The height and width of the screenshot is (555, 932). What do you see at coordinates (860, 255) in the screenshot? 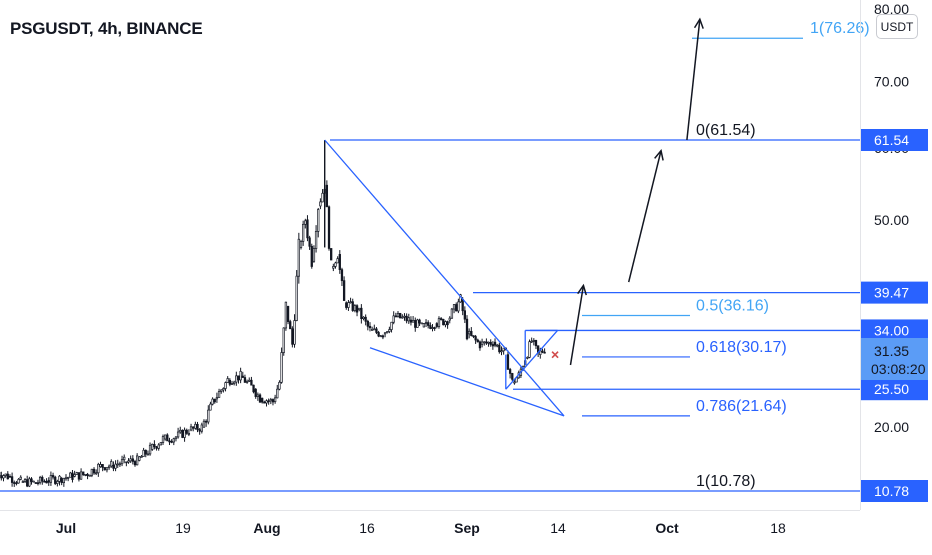
I see `price-axis-divider` at bounding box center [860, 255].